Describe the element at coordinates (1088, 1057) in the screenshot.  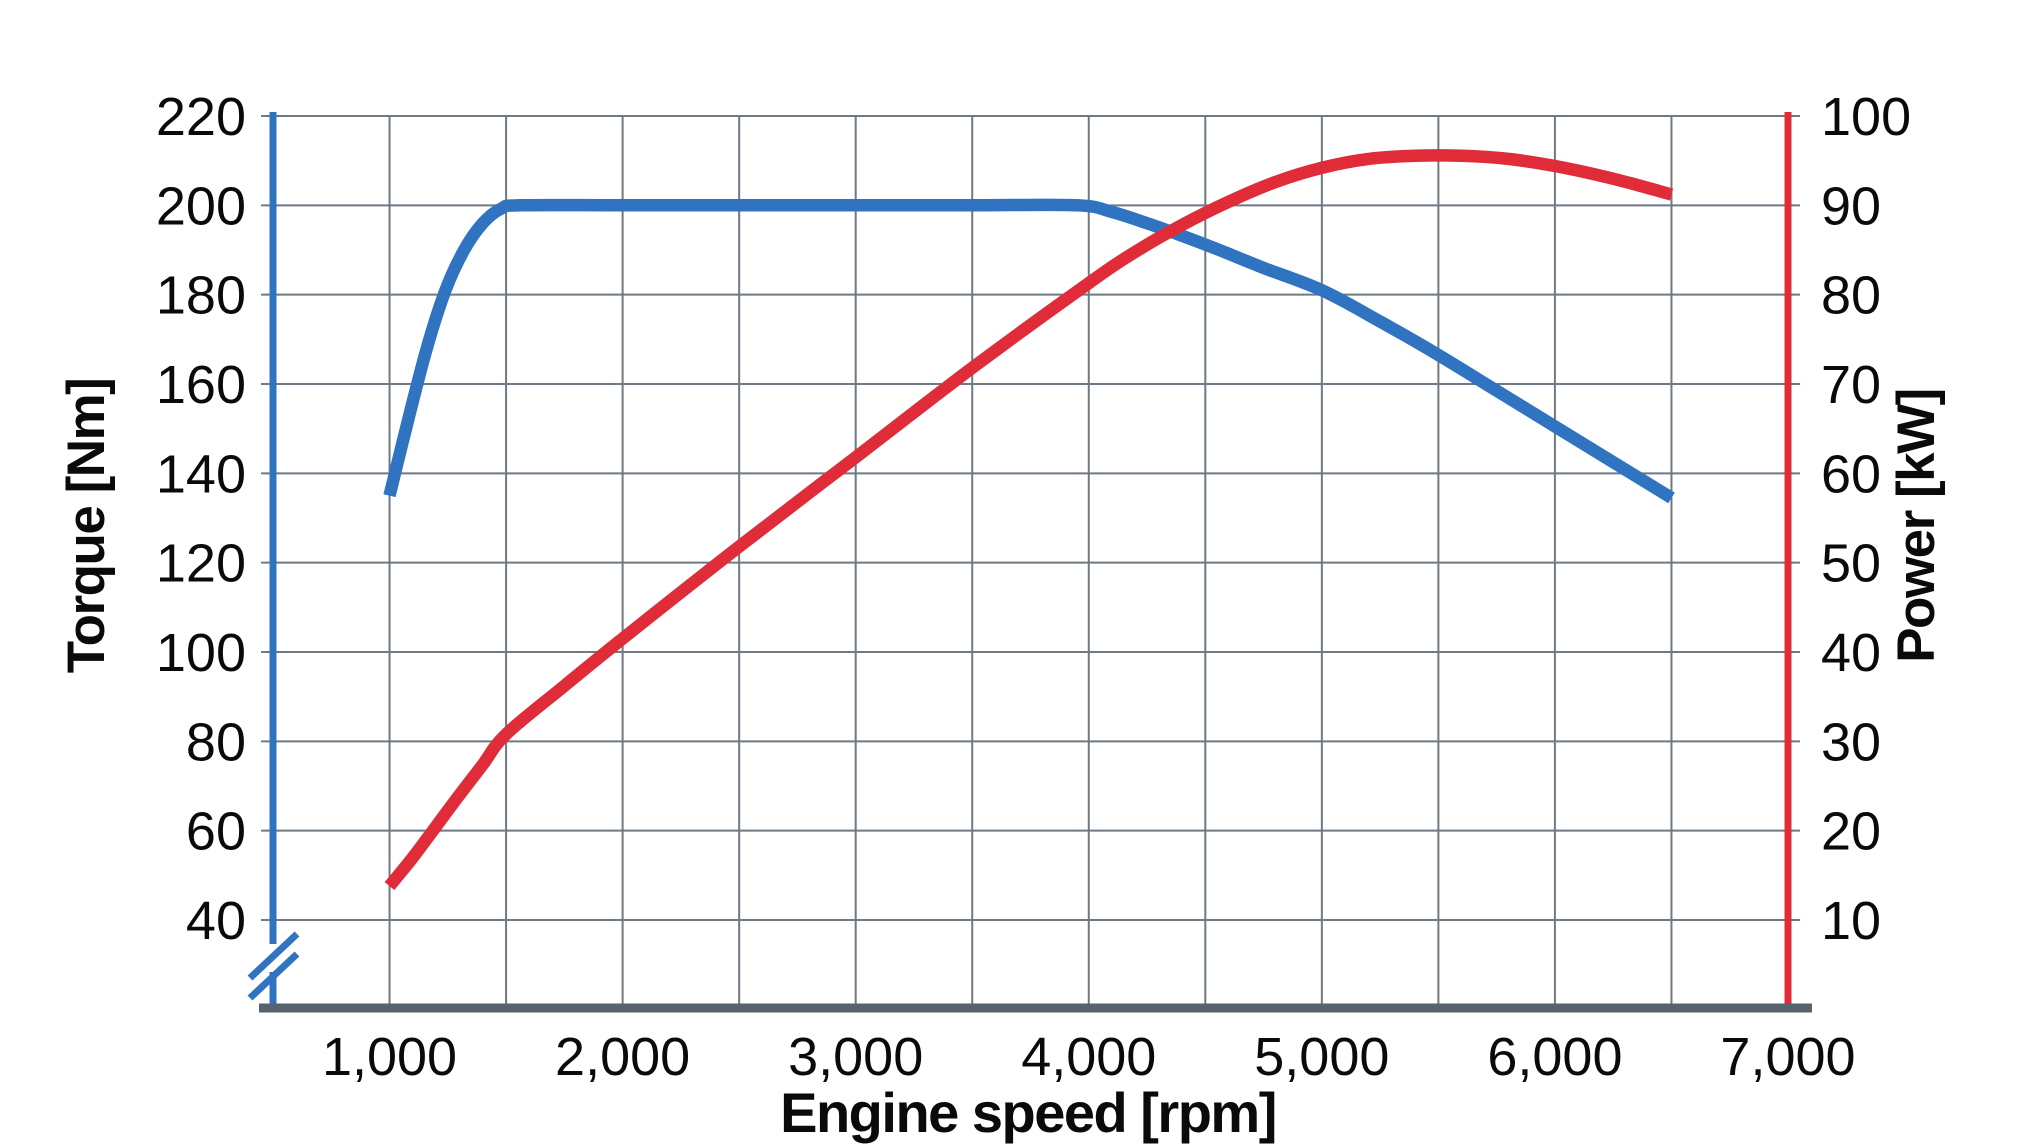
I see `rpm-tick-label: 4,000` at that location.